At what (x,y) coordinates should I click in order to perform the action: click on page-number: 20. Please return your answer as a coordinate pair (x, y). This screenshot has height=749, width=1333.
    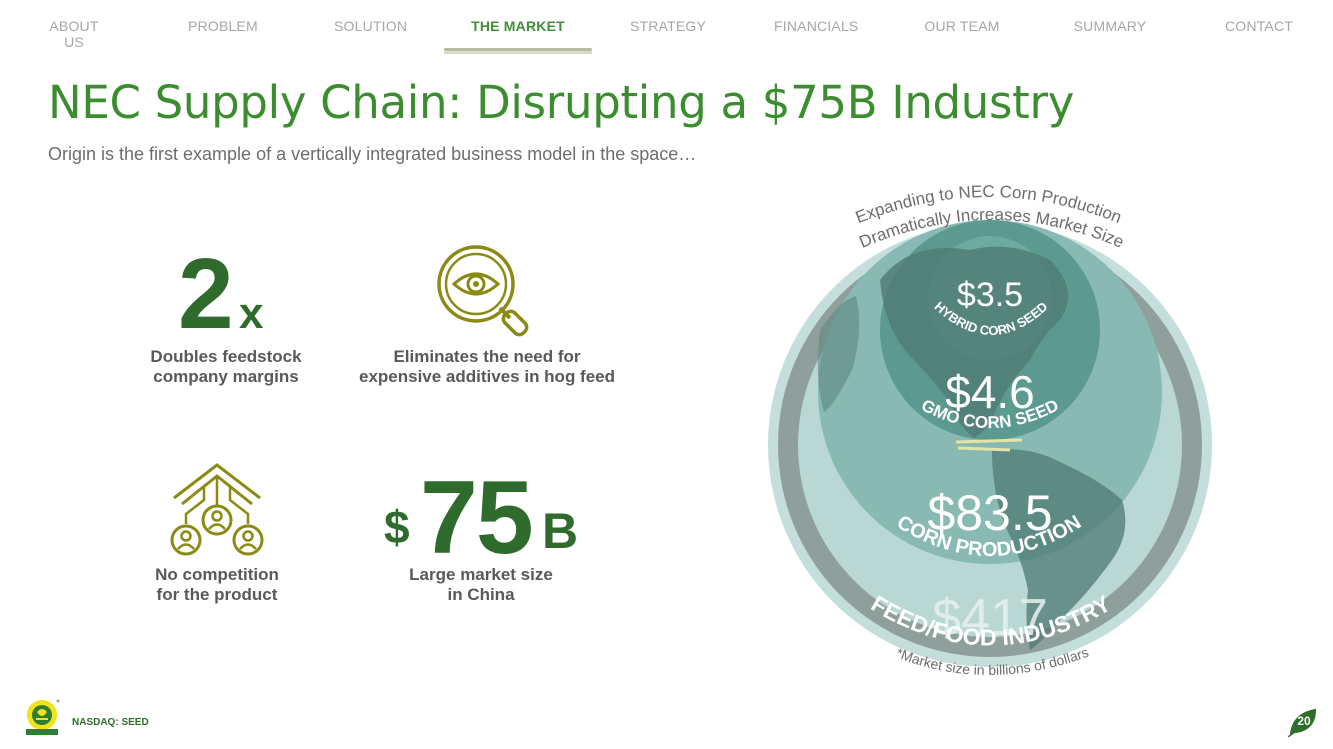
    Looking at the image, I should click on (1304, 721).